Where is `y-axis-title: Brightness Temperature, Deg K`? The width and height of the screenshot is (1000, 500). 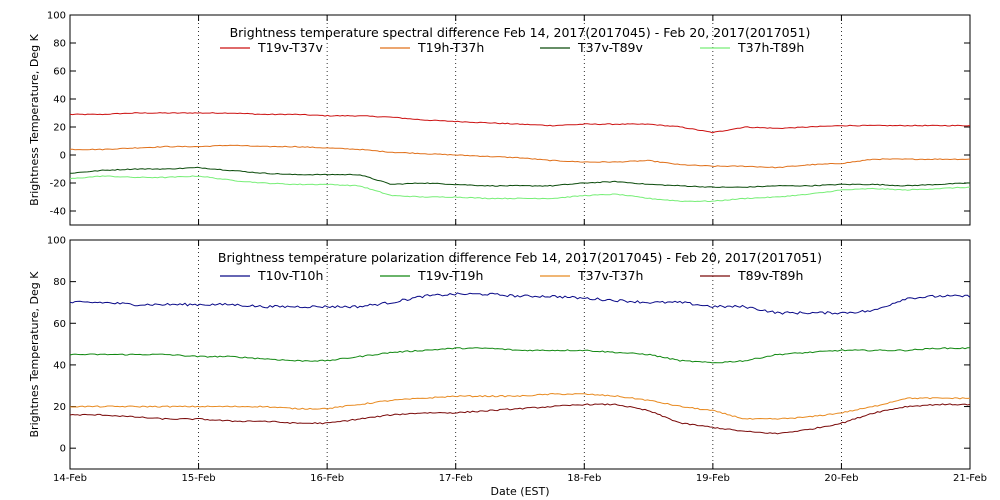 y-axis-title: Brightness Temperature, Deg K is located at coordinates (34, 119).